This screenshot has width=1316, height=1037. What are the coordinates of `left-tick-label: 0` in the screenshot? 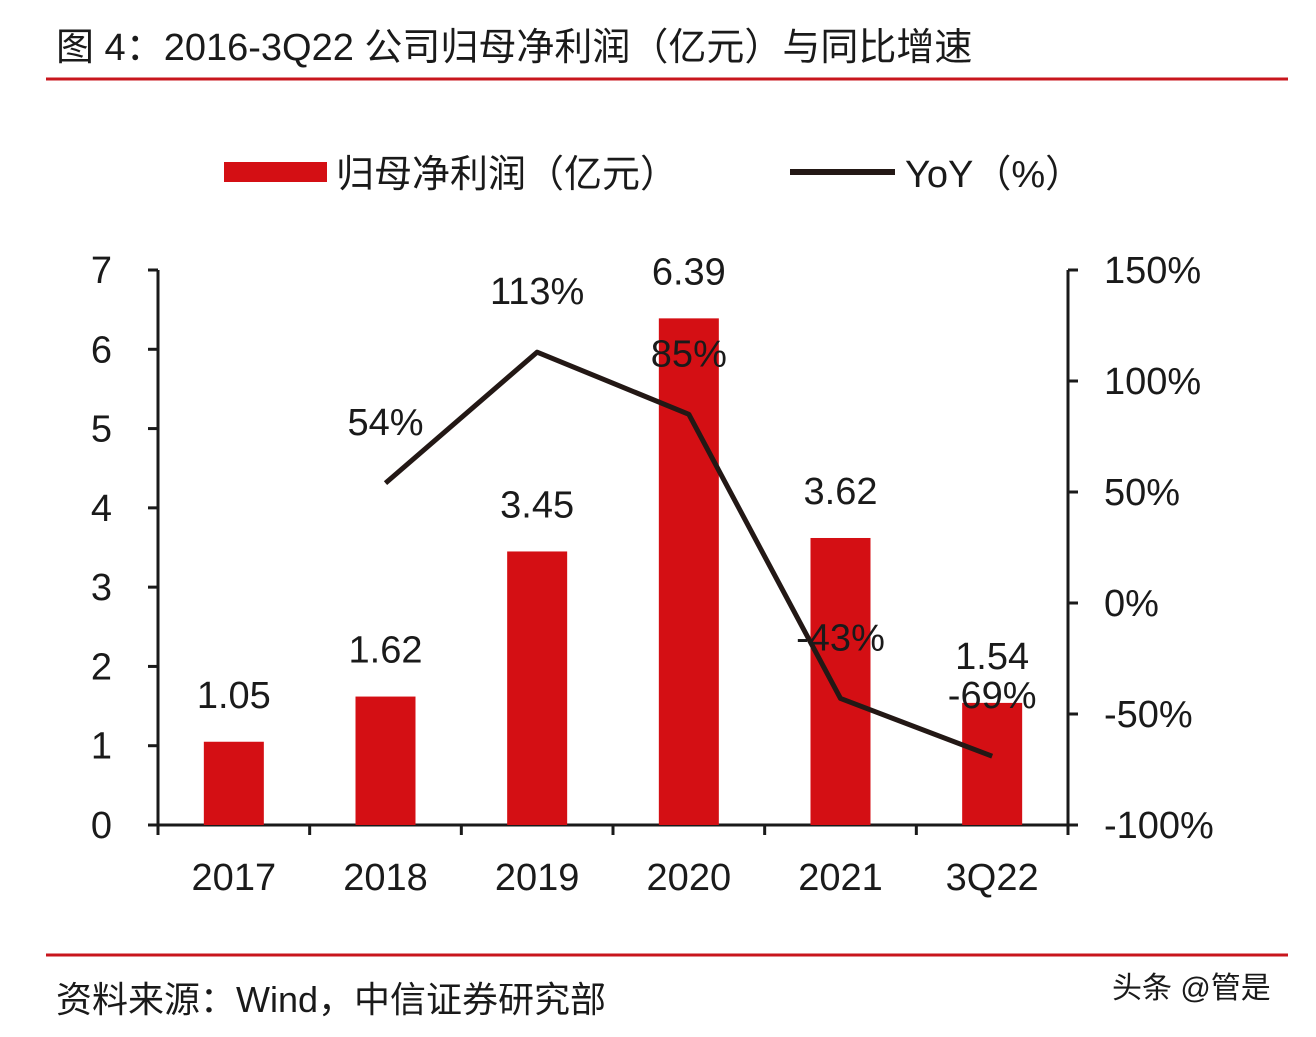 It's located at (101, 826).